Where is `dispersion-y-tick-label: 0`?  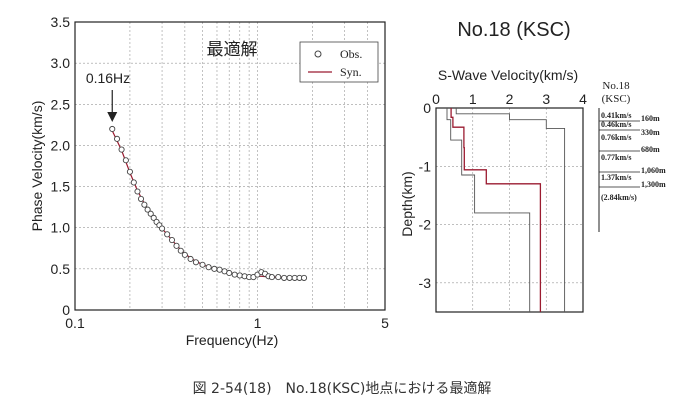 dispersion-y-tick-label: 0 is located at coordinates (66, 310).